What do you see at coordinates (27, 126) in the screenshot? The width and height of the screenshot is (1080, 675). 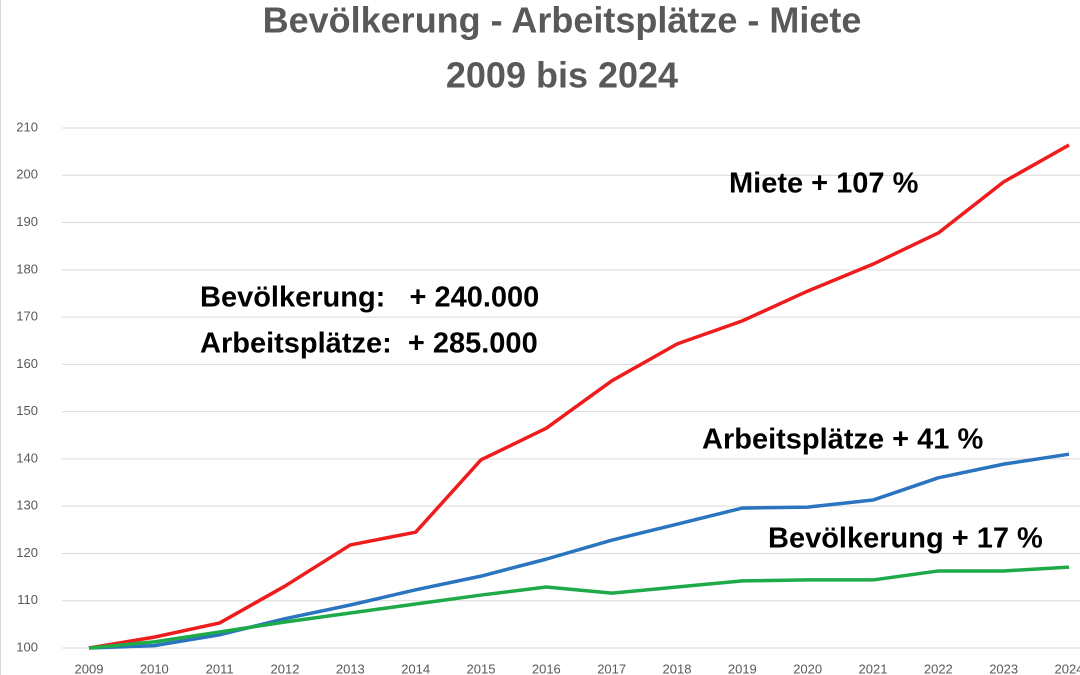 I see `y-tick-label: 210` at bounding box center [27, 126].